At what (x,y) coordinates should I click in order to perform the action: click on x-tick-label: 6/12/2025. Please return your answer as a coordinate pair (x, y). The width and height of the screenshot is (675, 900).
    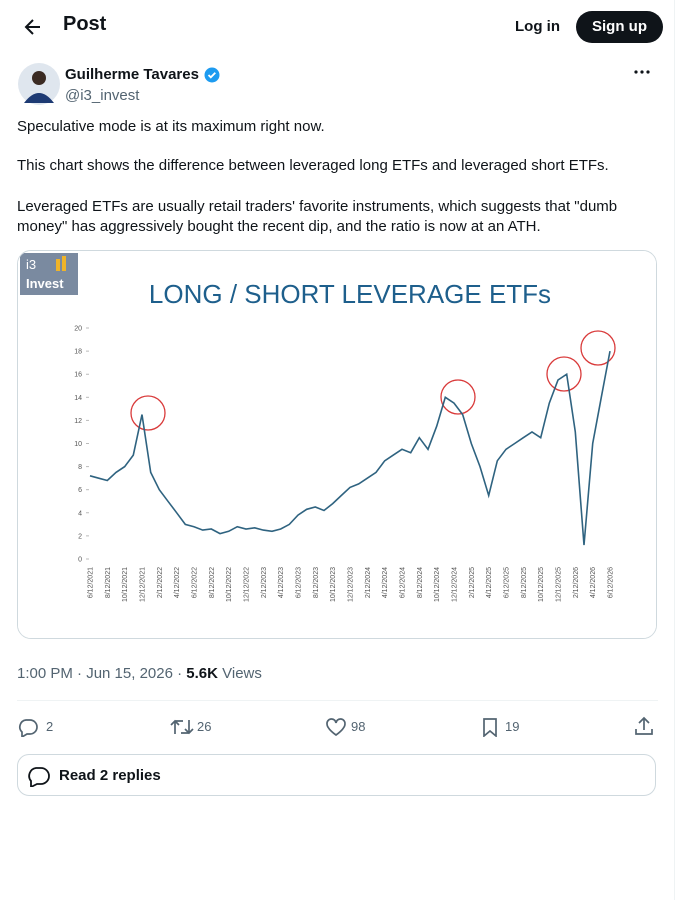
    Looking at the image, I should click on (507, 582).